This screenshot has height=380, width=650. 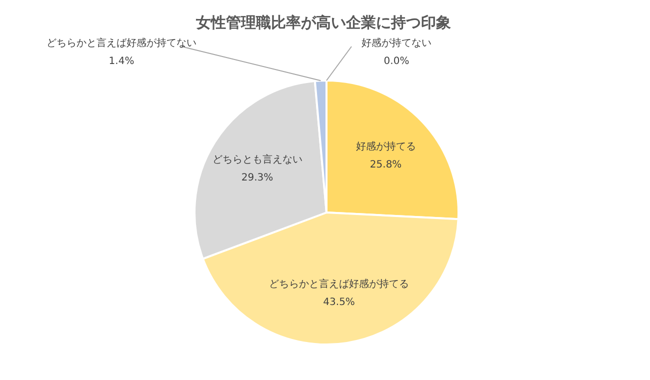 I want to click on text: 0.0%, so click(x=397, y=61).